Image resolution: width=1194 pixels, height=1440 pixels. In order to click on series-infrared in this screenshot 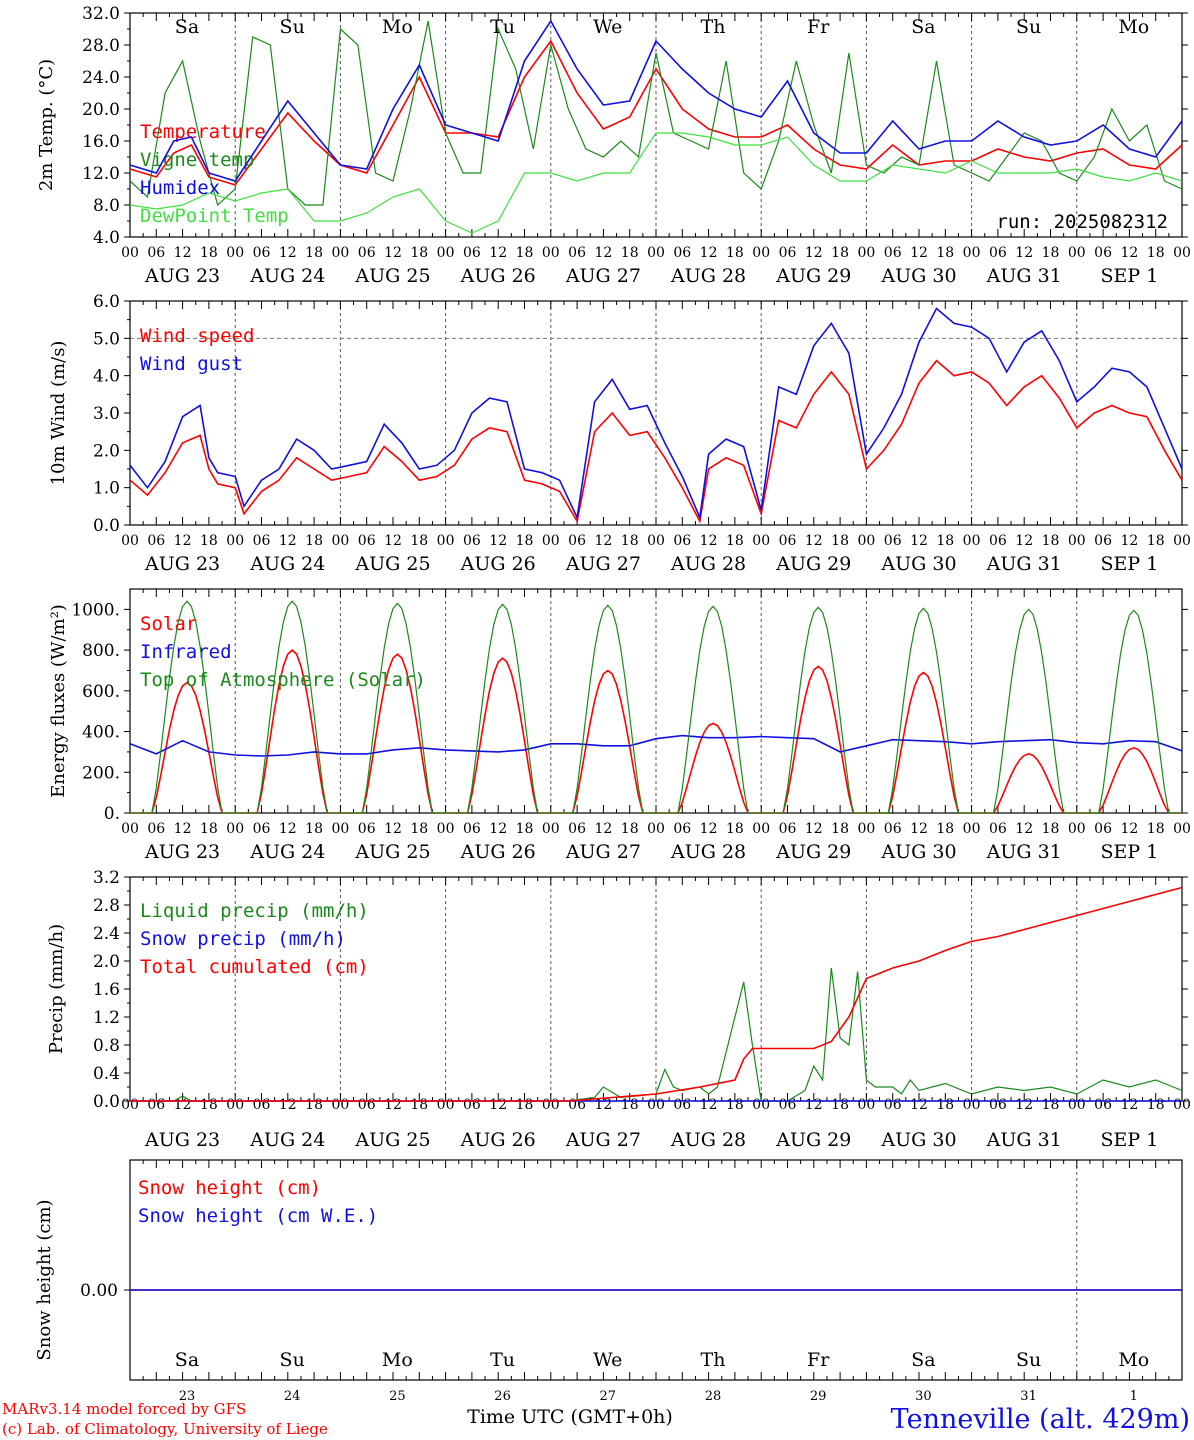, I will do `click(656, 745)`.